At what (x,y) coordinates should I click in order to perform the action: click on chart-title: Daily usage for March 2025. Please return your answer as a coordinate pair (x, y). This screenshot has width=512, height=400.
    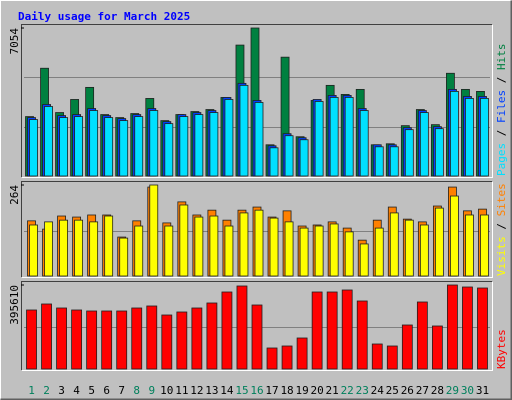
    Looking at the image, I should click on (104, 16).